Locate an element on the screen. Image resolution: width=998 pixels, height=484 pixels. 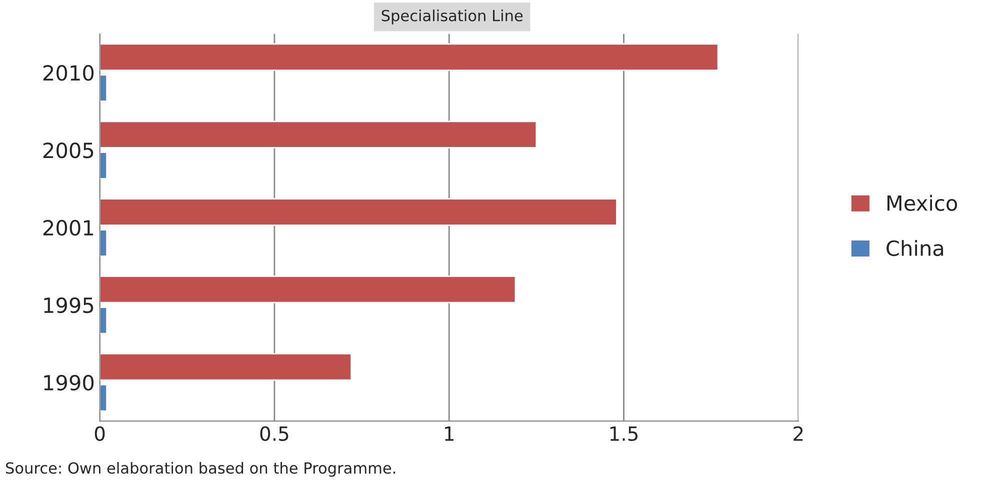
x-tick-label: 0 is located at coordinates (99, 433).